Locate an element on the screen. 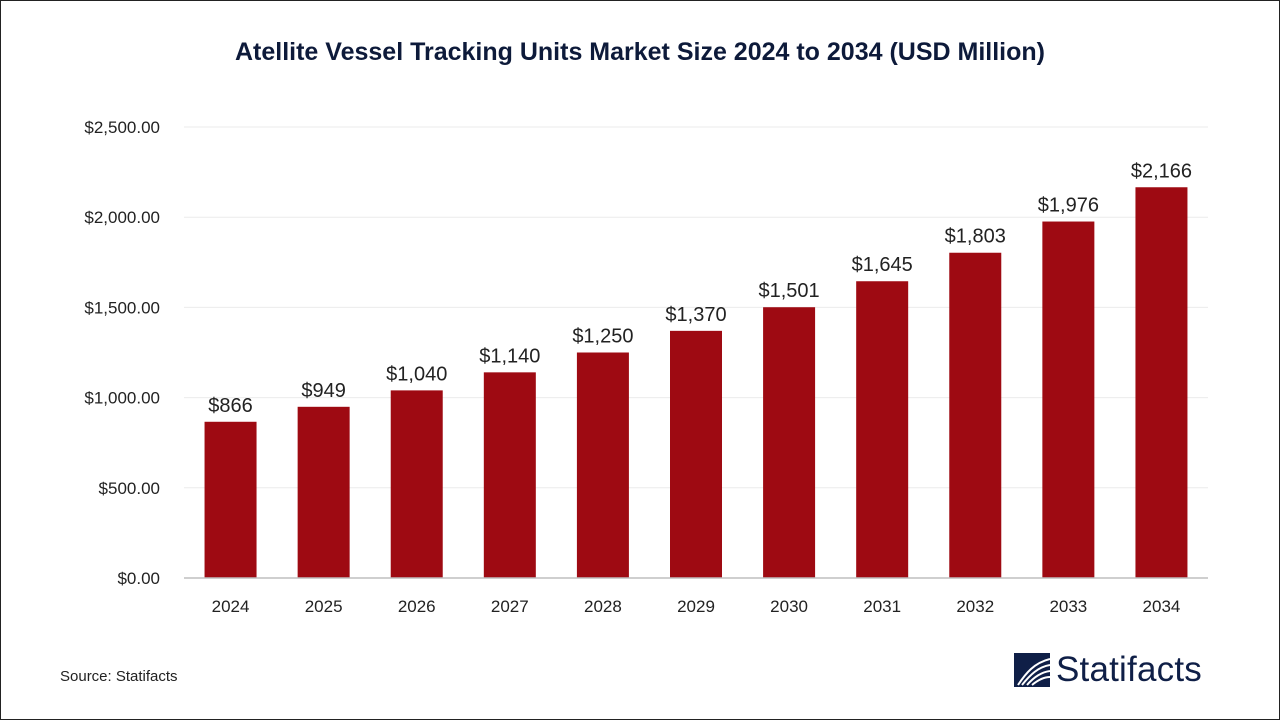 Image resolution: width=1280 pixels, height=720 pixels. y-tick-label: $500.00 is located at coordinates (129, 488).